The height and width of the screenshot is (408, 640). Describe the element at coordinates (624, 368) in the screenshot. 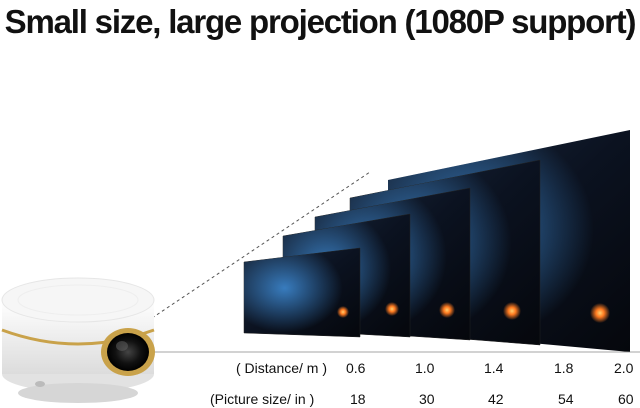

I see `distance-value: 2.0` at that location.